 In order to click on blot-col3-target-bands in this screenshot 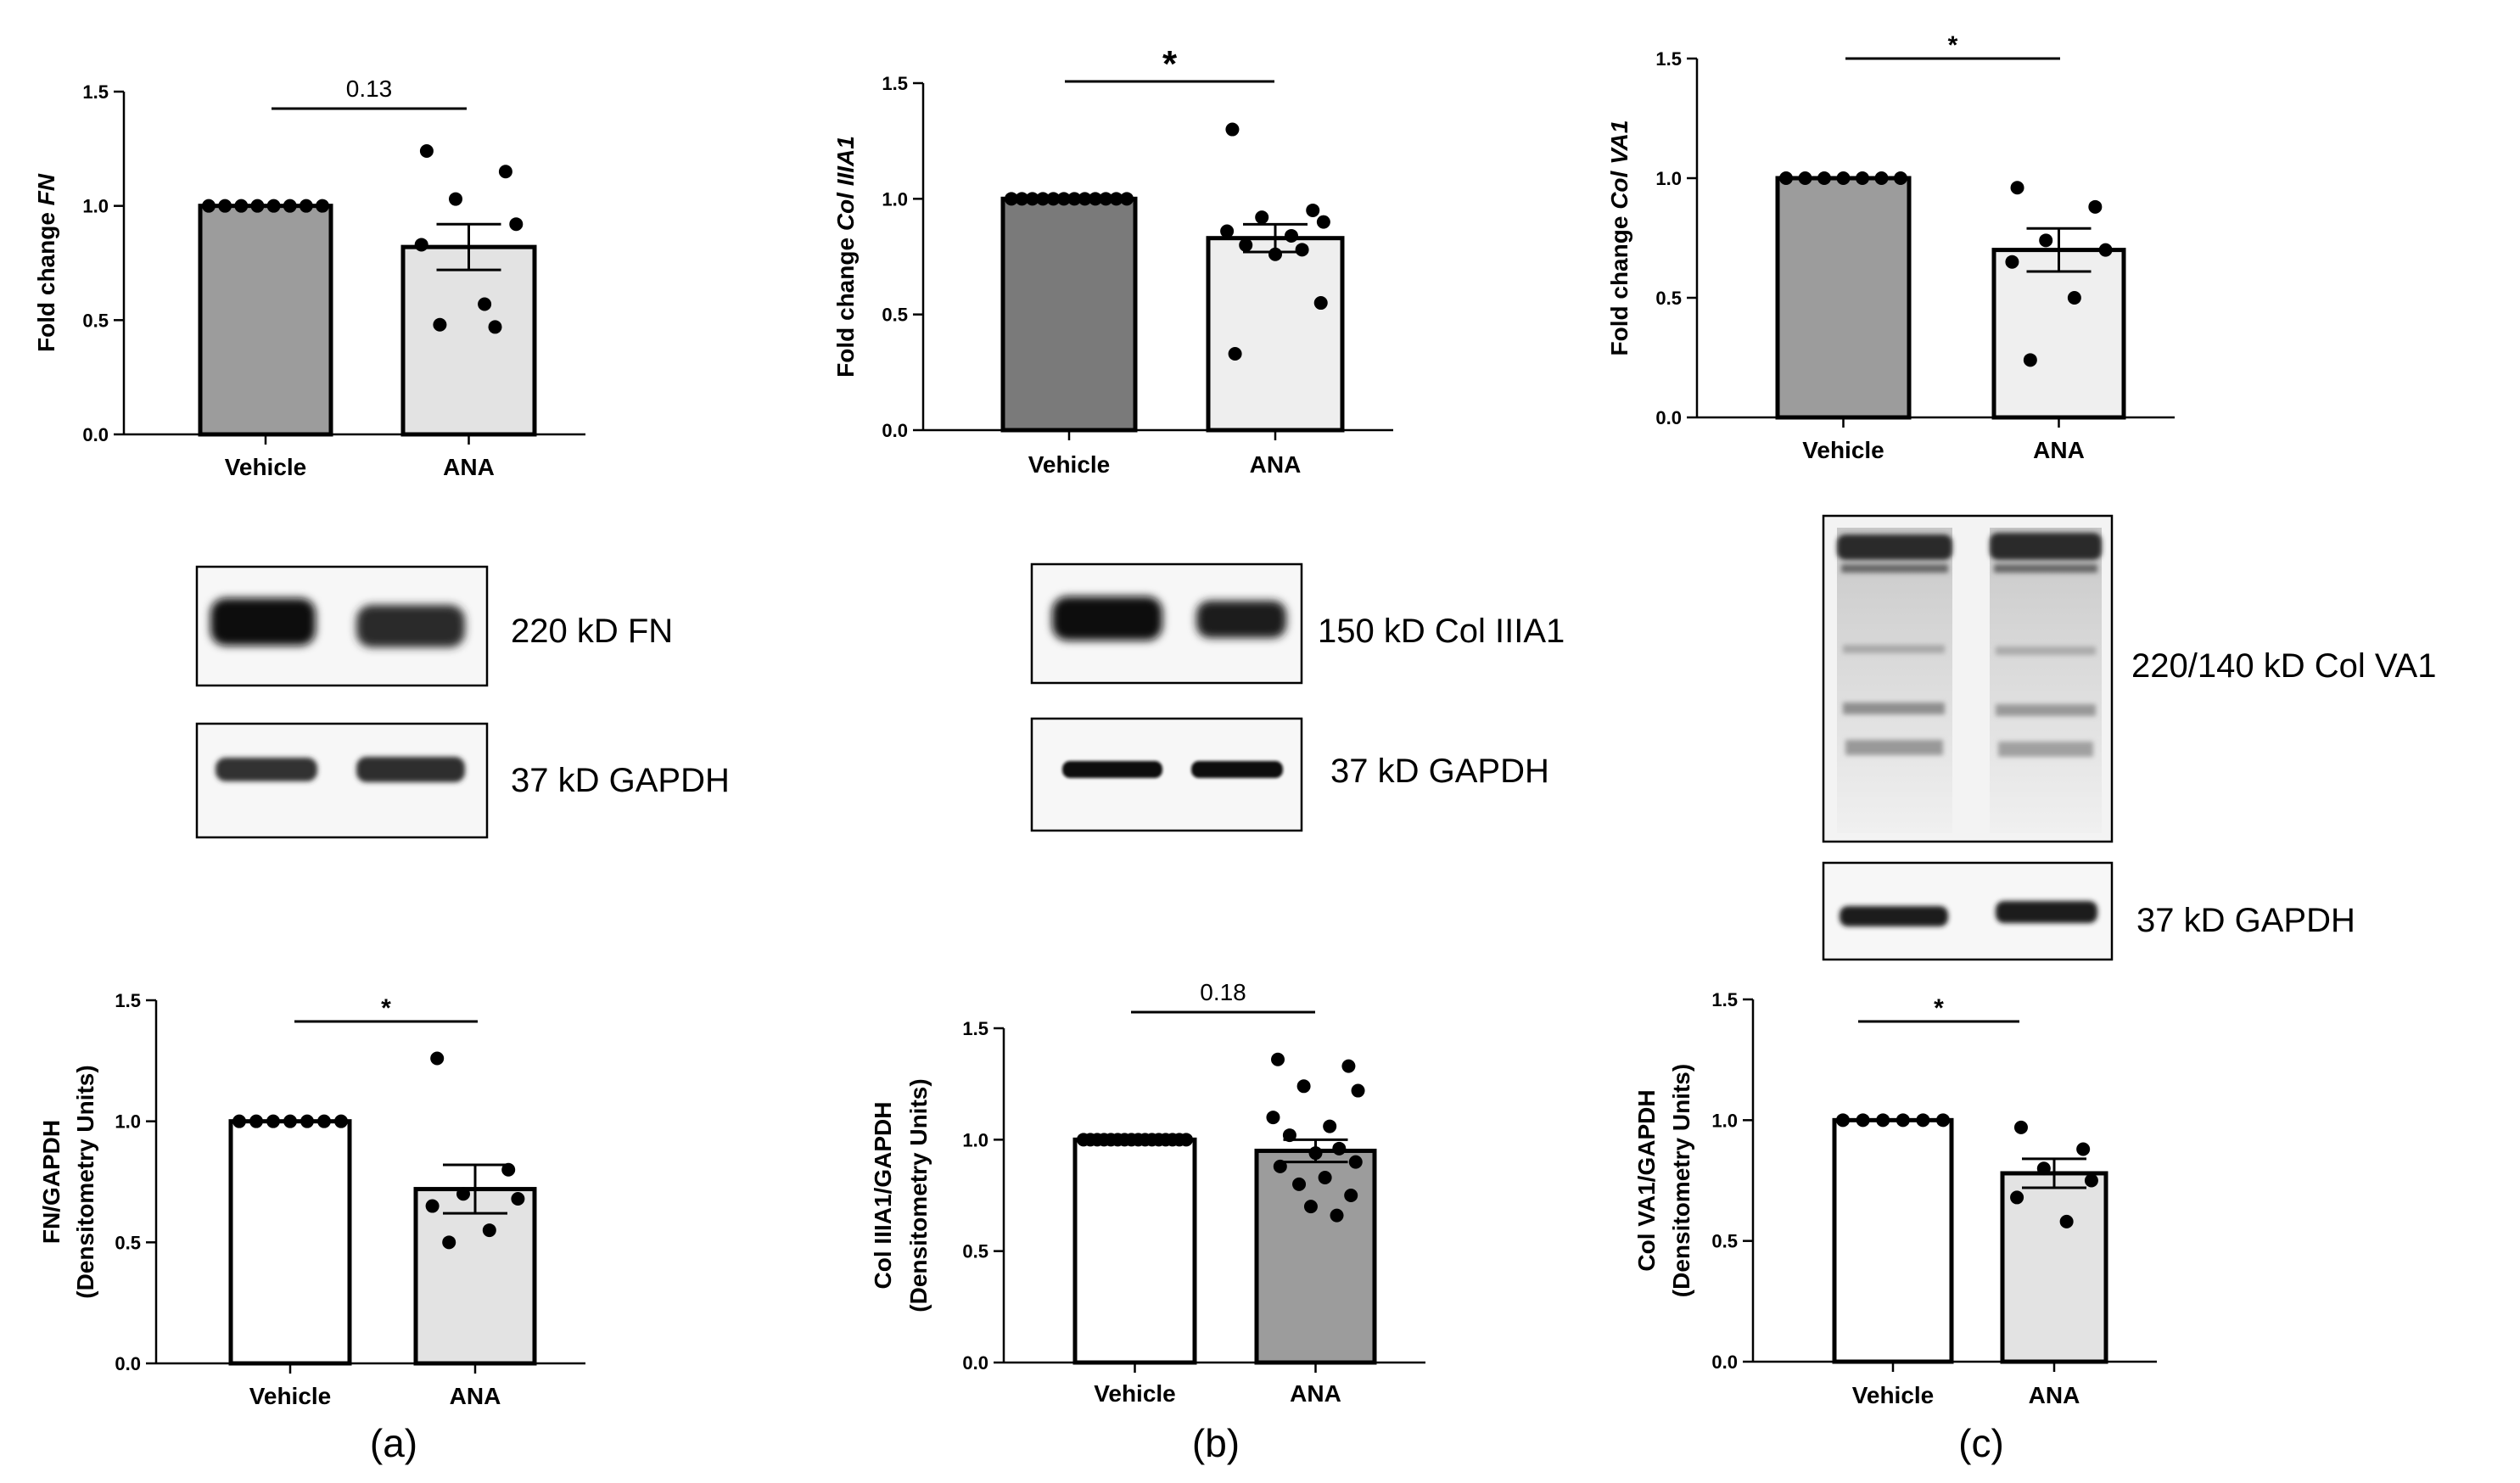, I will do `click(1169, 618)`.